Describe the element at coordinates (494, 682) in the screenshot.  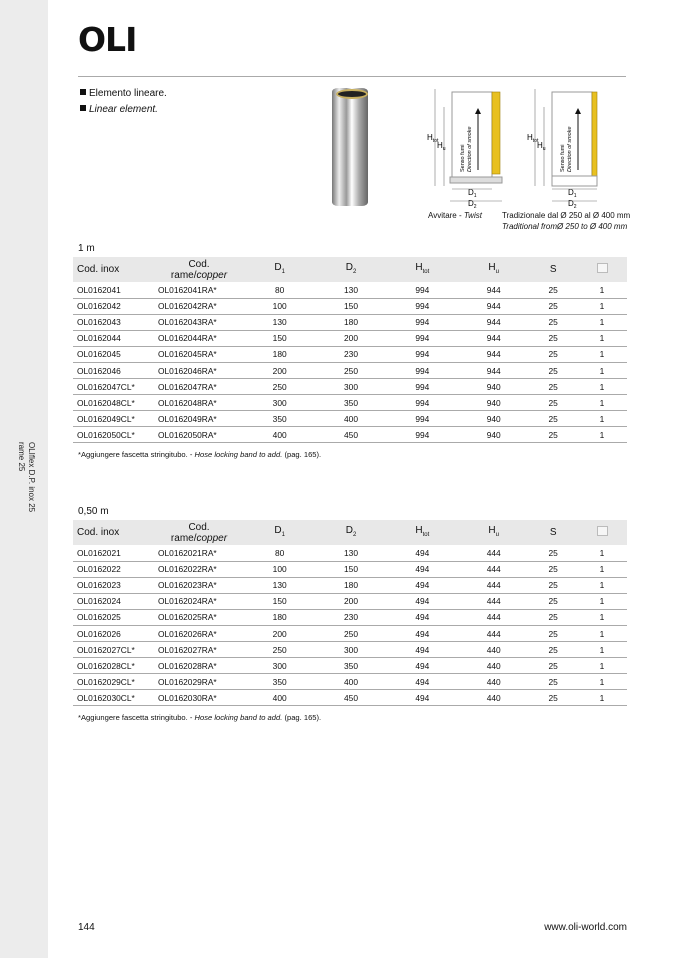
I see `table-cell: 440` at that location.